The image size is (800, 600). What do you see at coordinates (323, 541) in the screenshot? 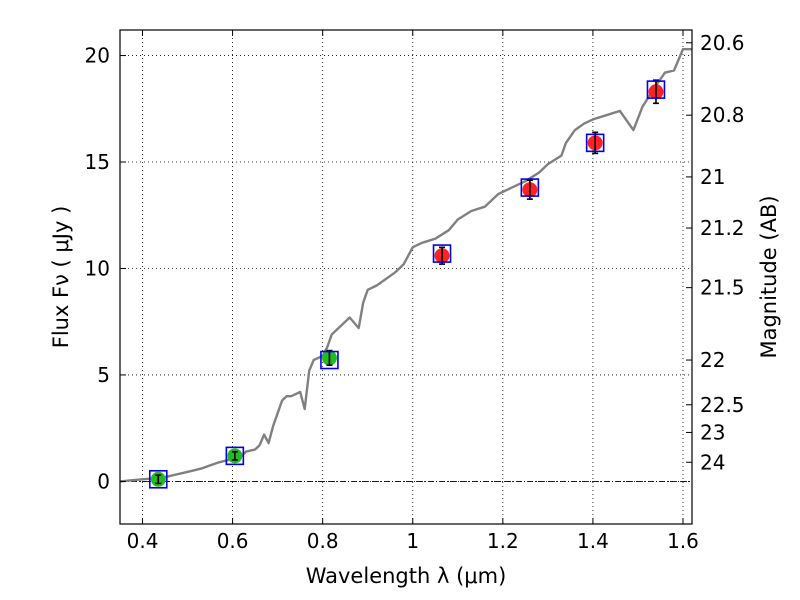
I see `x-tick-label: 0.8` at bounding box center [323, 541].